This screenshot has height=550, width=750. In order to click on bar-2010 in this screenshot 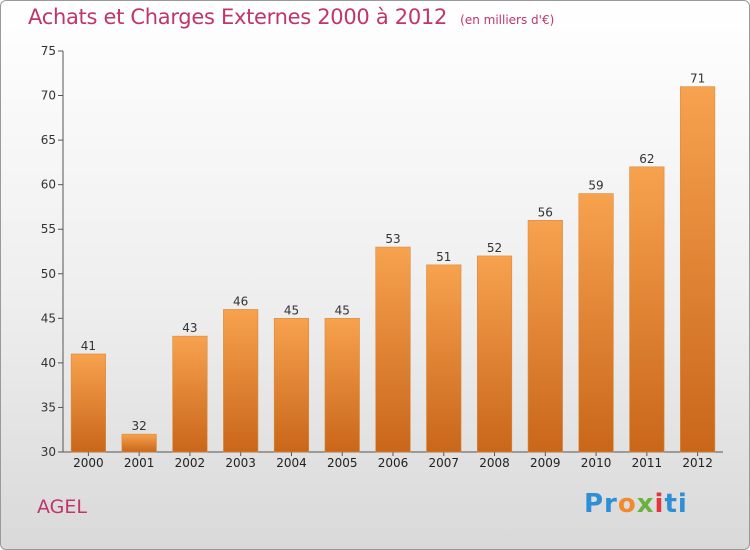, I will do `click(596, 323)`.